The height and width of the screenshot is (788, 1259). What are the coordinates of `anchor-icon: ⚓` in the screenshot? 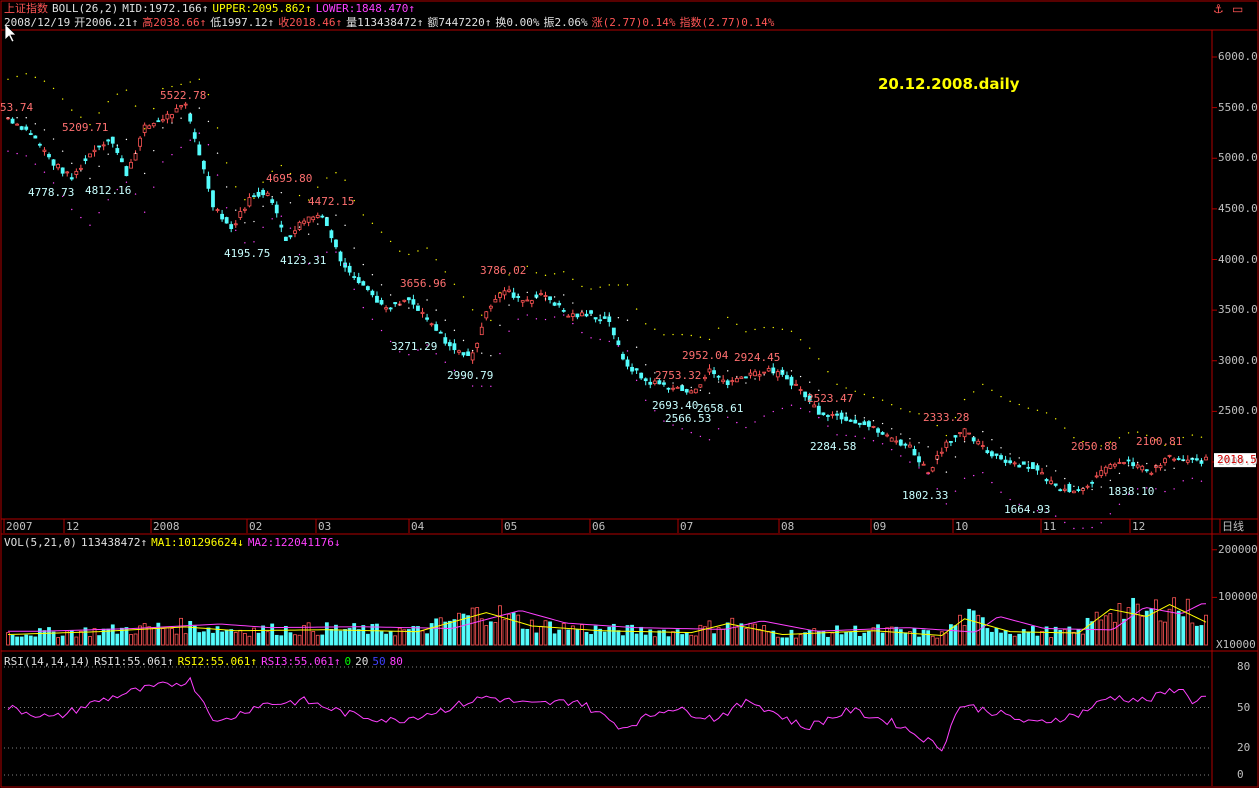 It's located at (1218, 9).